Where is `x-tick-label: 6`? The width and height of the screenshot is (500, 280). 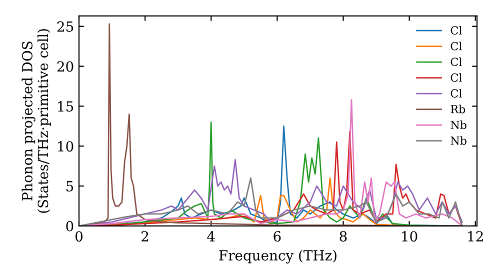 x-tick-label: 6 is located at coordinates (277, 236).